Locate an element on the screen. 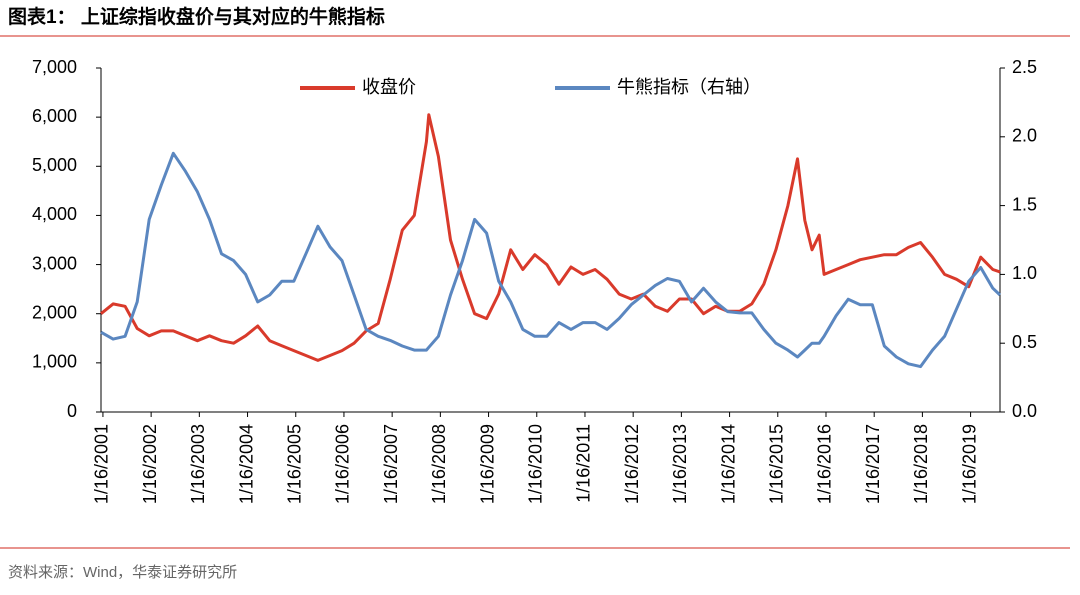 Image resolution: width=1080 pixels, height=595 pixels. y2-tick-label: 1.5 is located at coordinates (1024, 204).